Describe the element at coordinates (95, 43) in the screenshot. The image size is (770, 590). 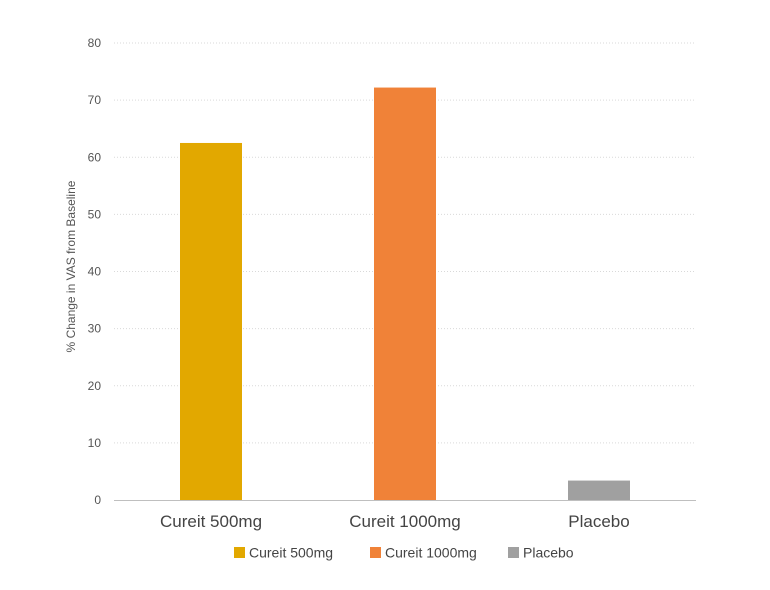
I see `y-tick-label: 80` at that location.